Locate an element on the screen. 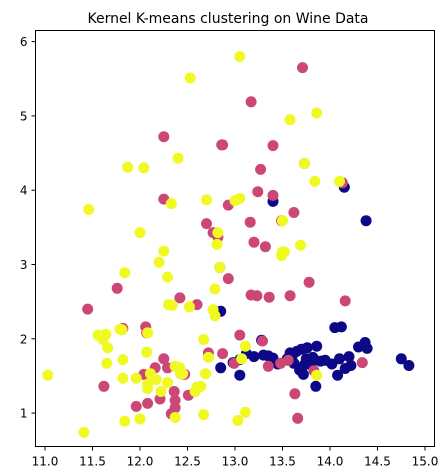 This screenshot has height=476, width=445. y-tick-label: 6 is located at coordinates (24, 42).